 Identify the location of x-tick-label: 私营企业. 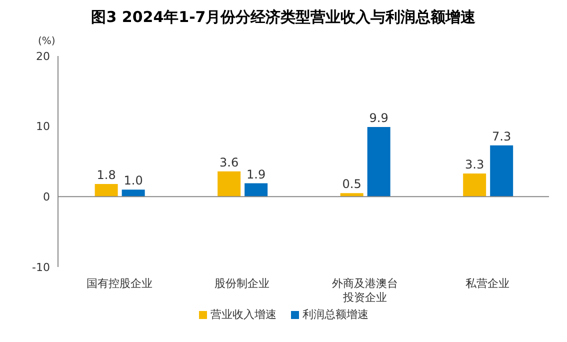
(488, 283).